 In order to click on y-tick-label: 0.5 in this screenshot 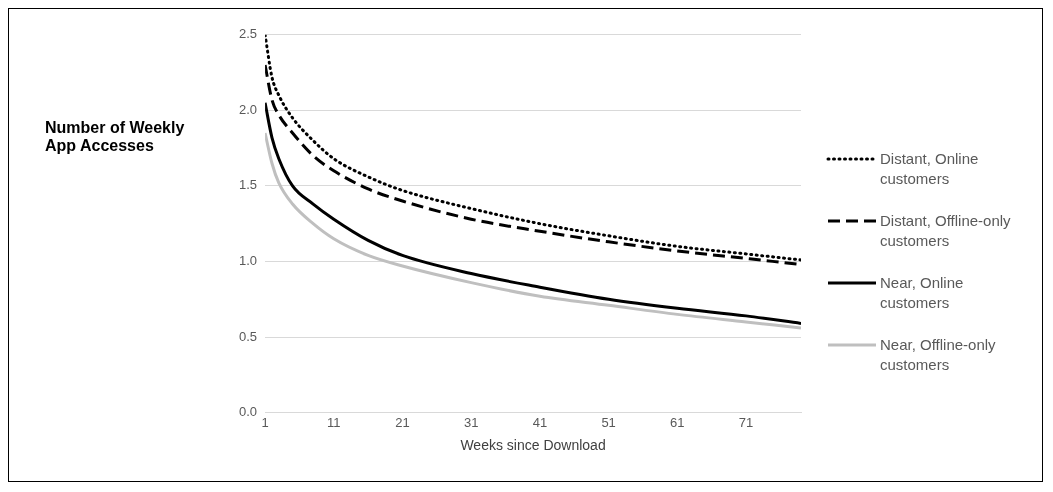, I will do `click(248, 336)`.